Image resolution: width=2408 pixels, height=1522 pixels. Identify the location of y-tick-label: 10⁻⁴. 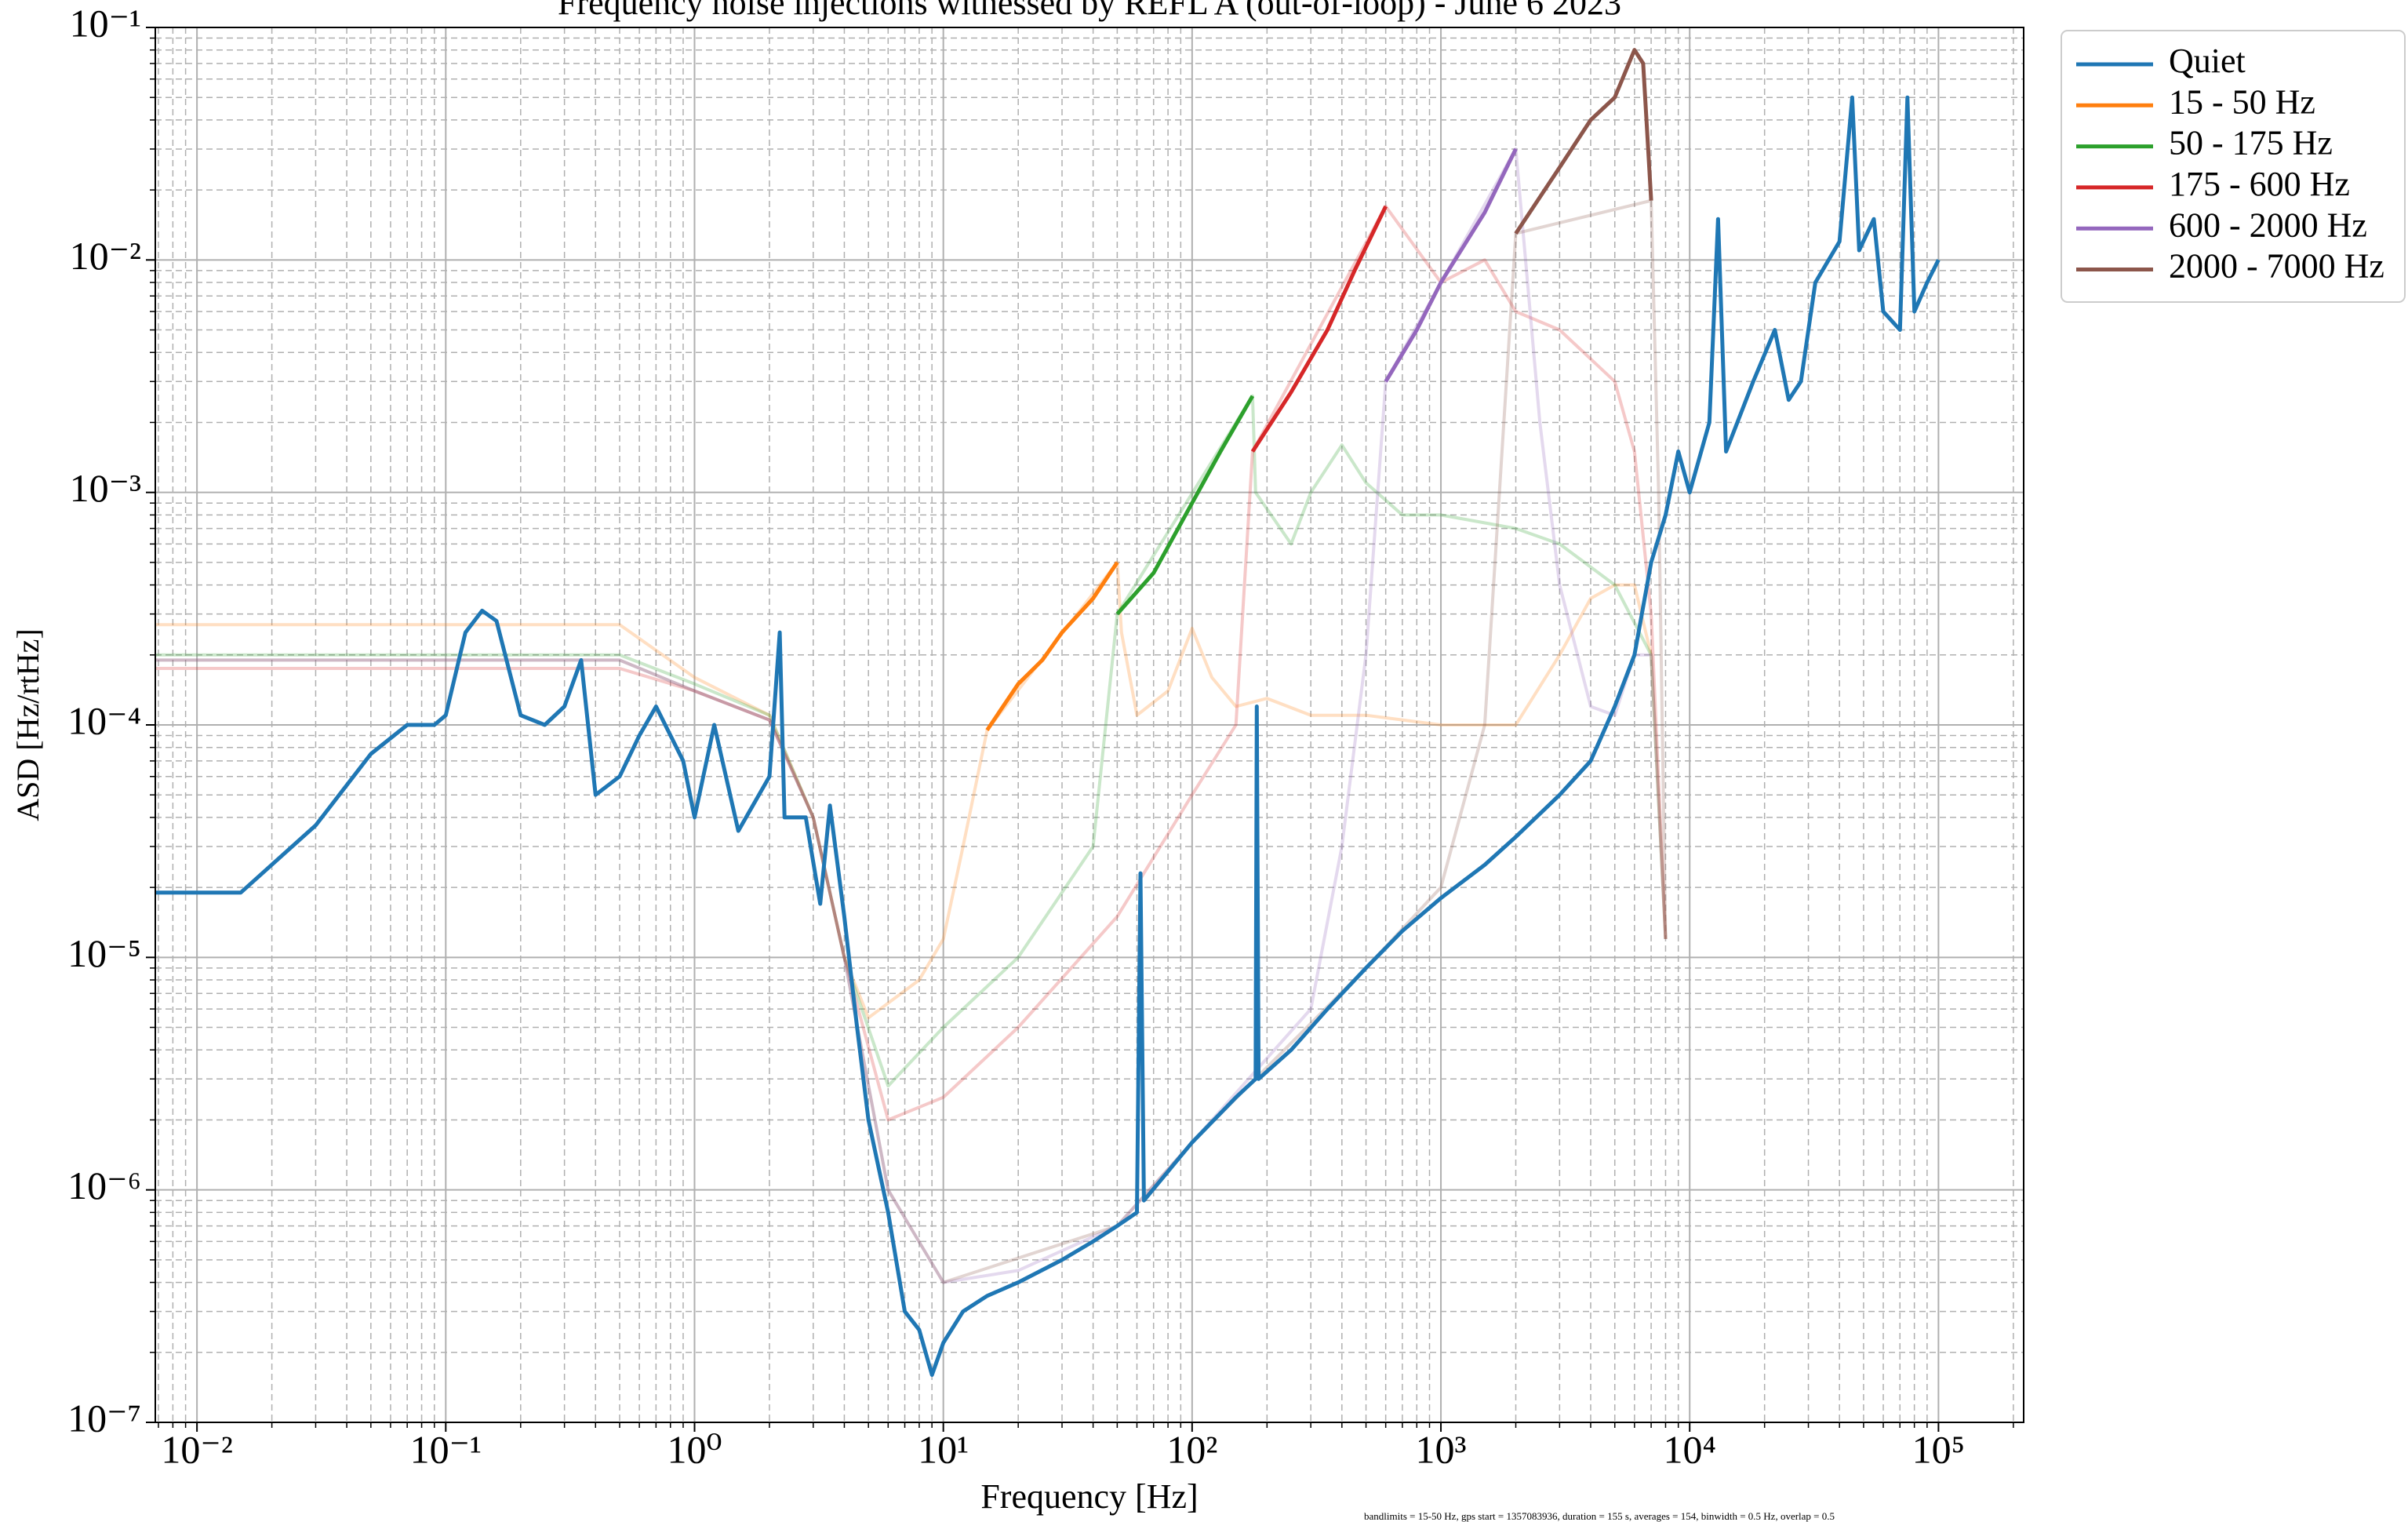
(104, 720).